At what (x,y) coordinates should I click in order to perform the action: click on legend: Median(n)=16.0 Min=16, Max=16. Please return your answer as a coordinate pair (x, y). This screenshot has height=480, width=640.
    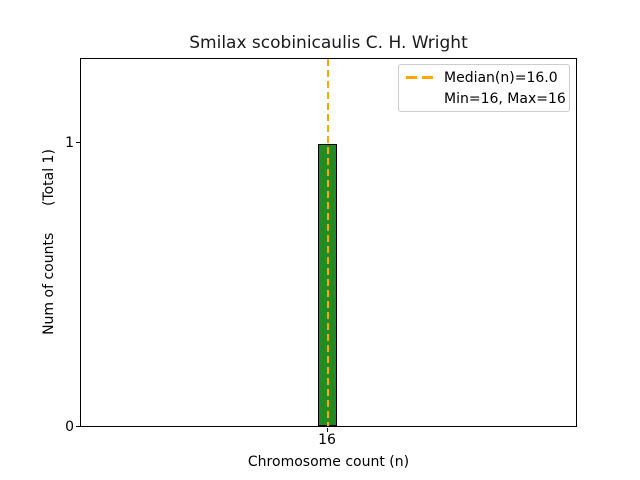
    Looking at the image, I should click on (484, 88).